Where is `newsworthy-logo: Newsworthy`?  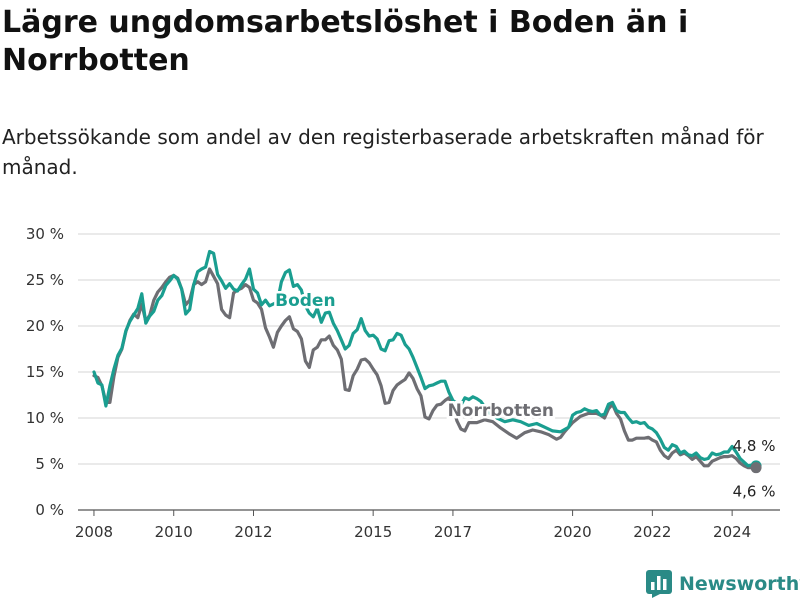
newsworthy-logo: Newsworthy is located at coordinates (723, 584).